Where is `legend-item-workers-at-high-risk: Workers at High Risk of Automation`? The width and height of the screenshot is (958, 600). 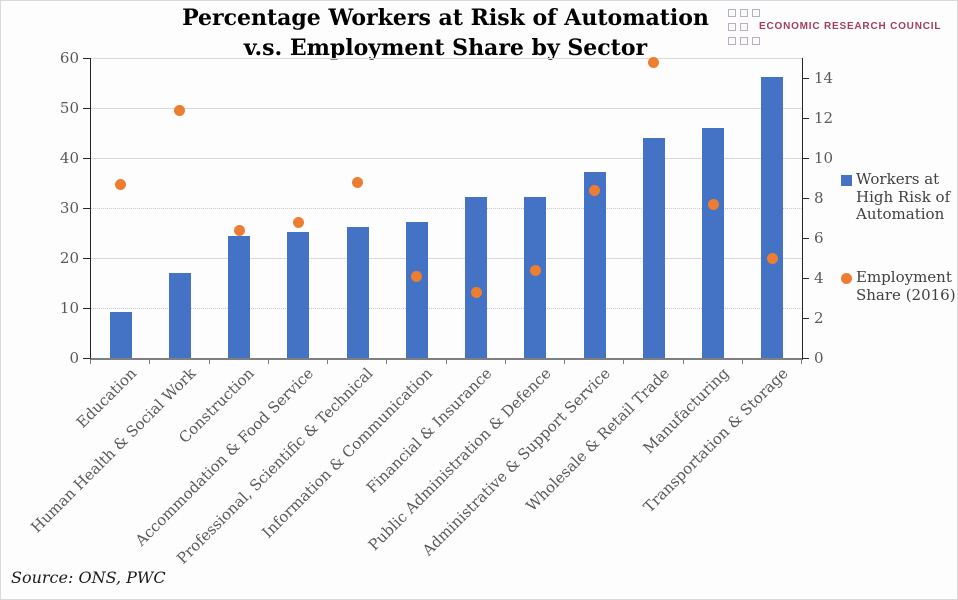
legend-item-workers-at-high-risk: Workers at High Risk of Automation is located at coordinates (898, 197).